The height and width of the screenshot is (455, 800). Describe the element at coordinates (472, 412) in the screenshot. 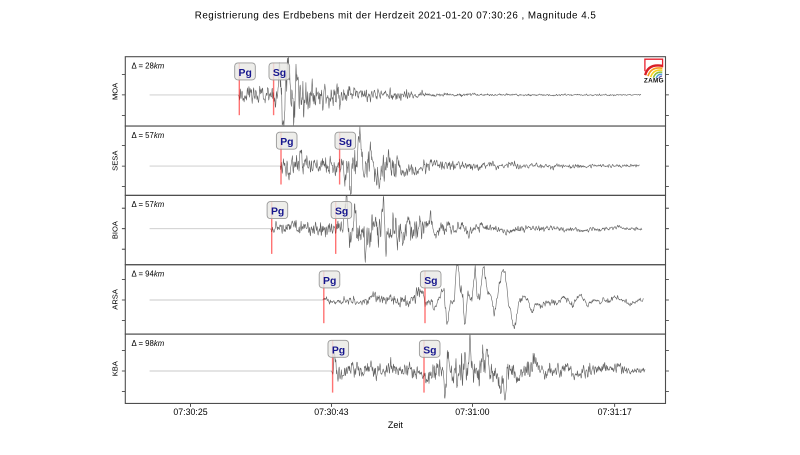

I see `svg-text: 07:31:00` at that location.